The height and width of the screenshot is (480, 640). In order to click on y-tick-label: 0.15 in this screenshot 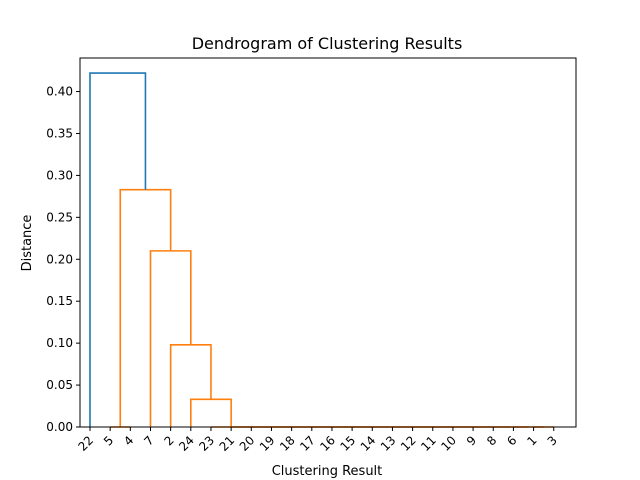, I will do `click(59, 301)`.